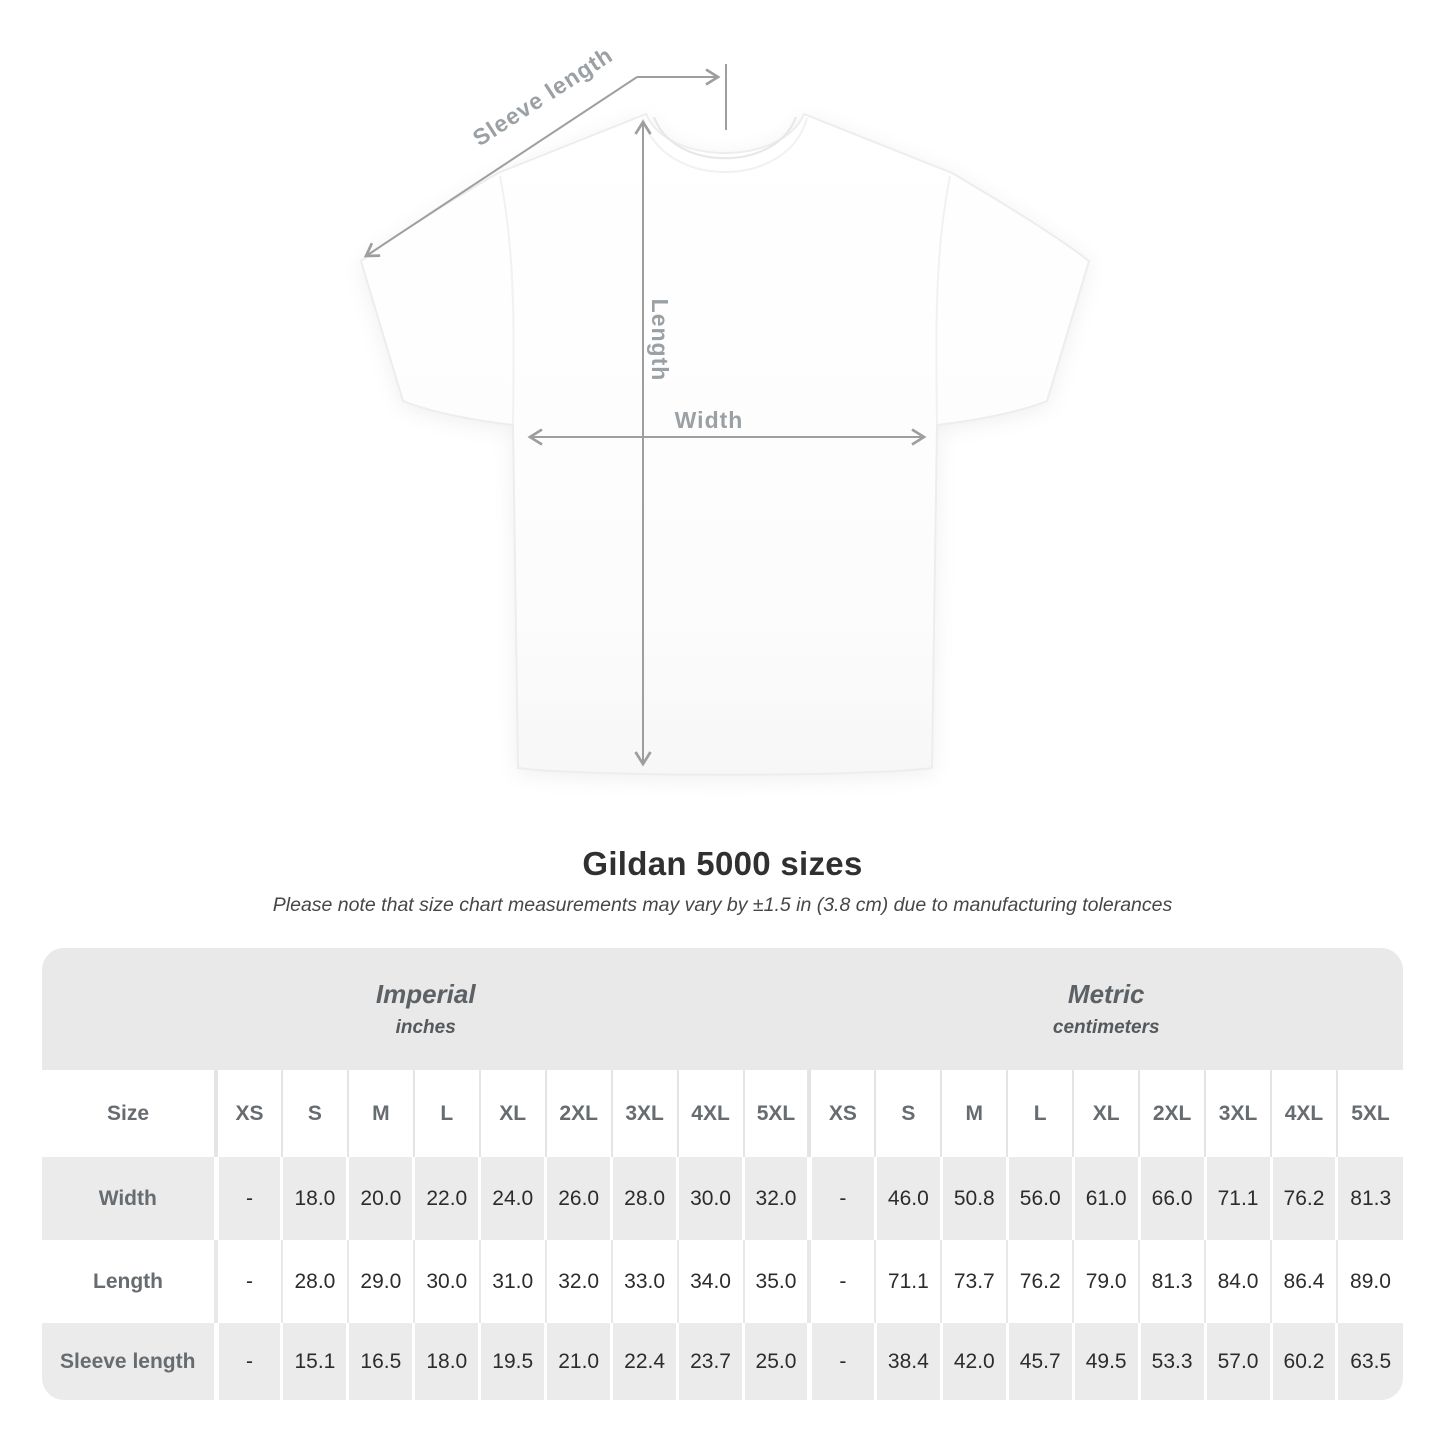 The width and height of the screenshot is (1445, 1445). What do you see at coordinates (776, 1361) in the screenshot?
I see `value-cell: 25.0` at bounding box center [776, 1361].